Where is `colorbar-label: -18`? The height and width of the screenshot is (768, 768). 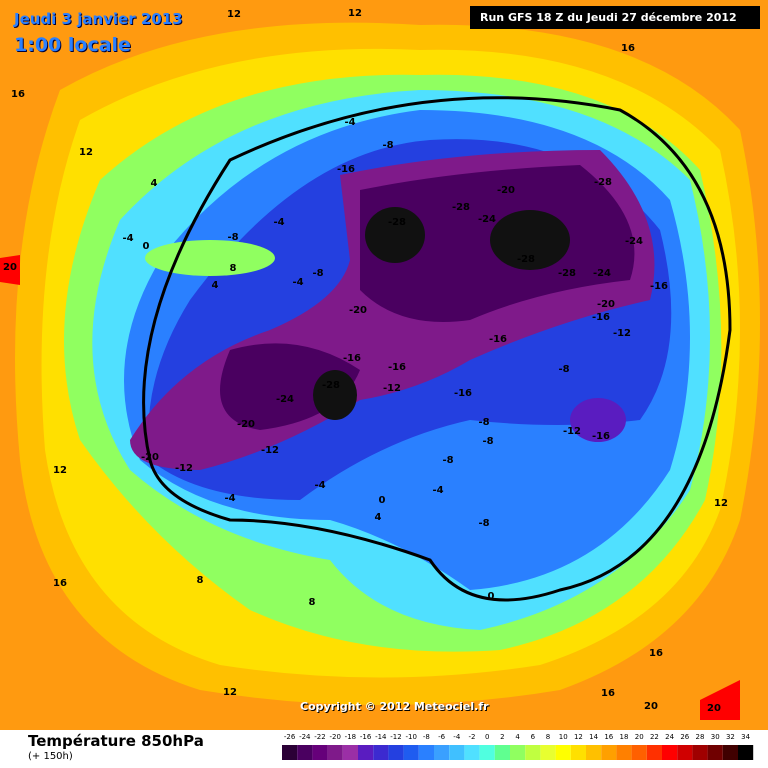
colorbar-label: -18 is located at coordinates (350, 737).